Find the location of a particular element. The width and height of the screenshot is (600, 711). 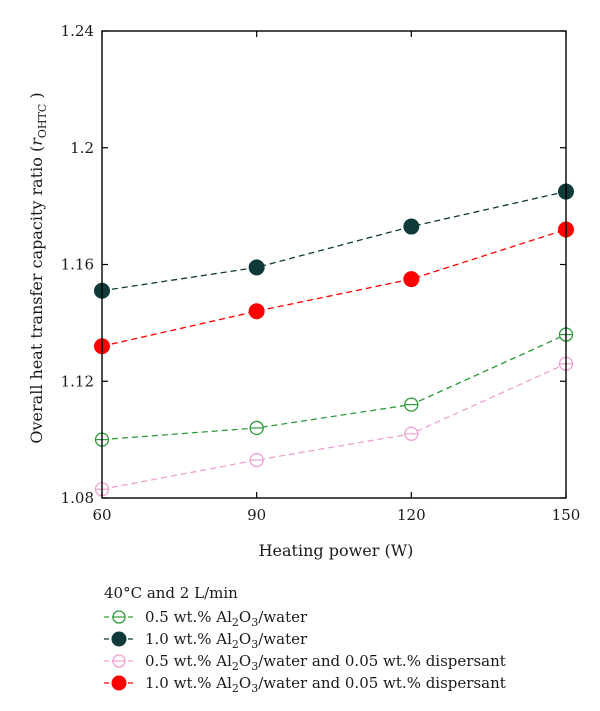

x-tick-label: 60 is located at coordinates (101, 515).